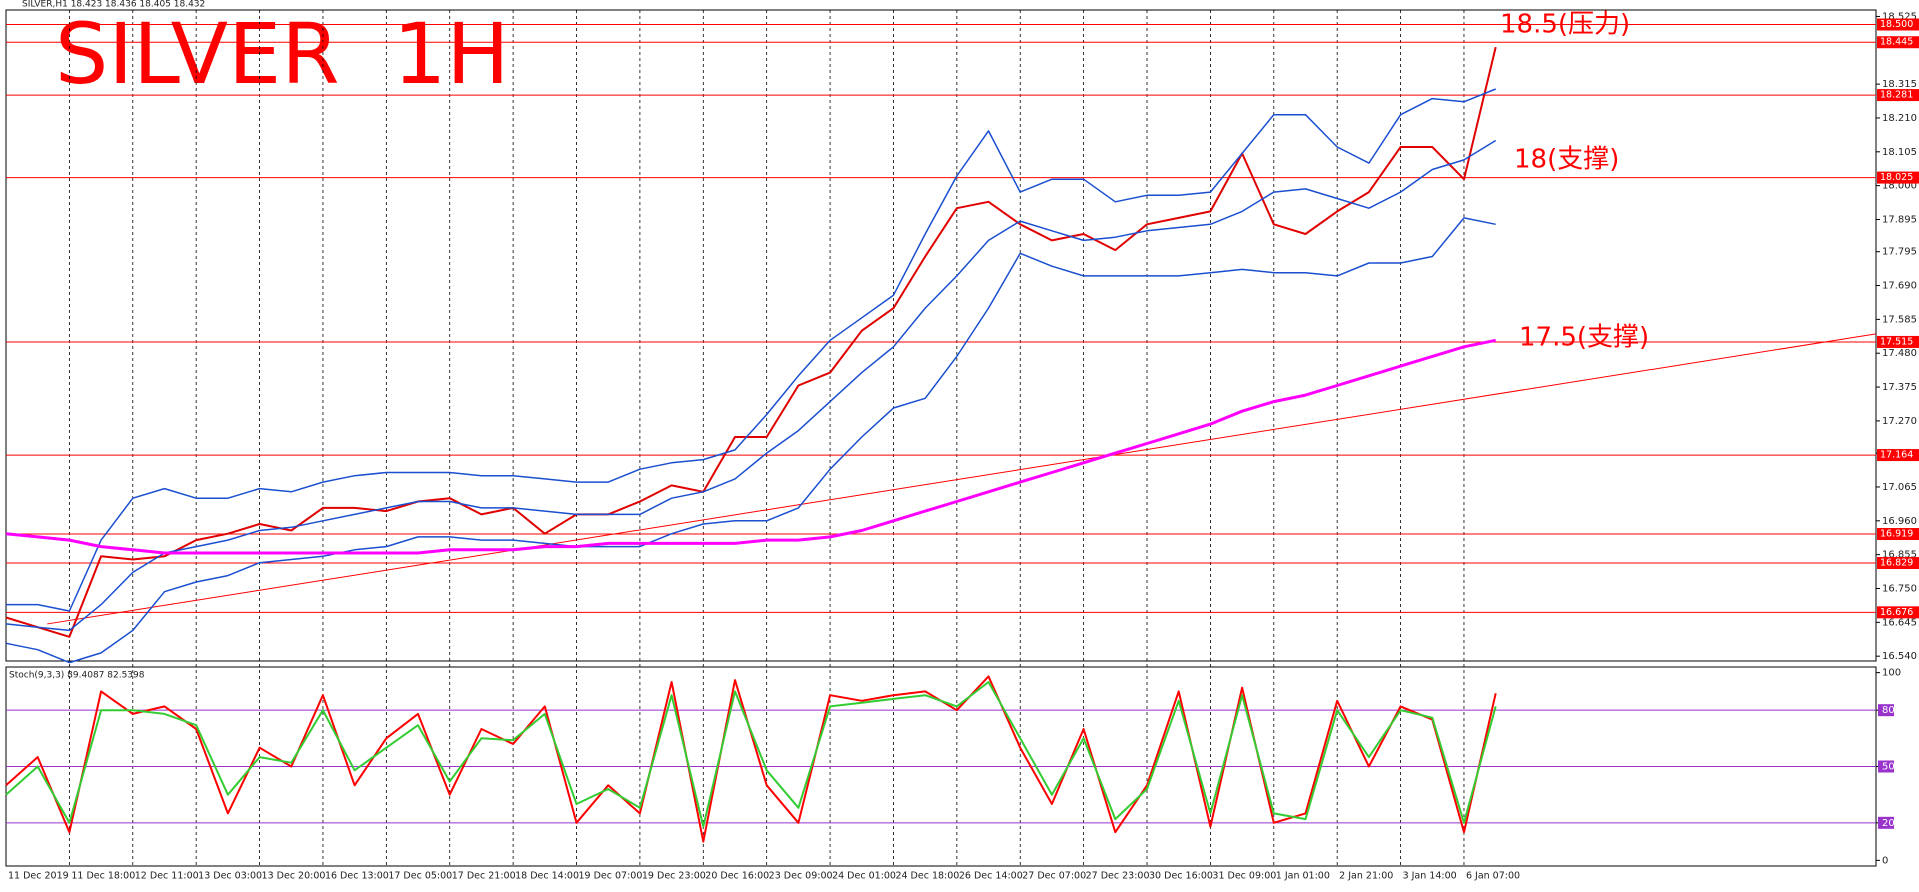 This screenshot has width=1919, height=892. What do you see at coordinates (357, 876) in the screenshot?
I see `x-tick-label: 16 Dec 13:00` at bounding box center [357, 876].